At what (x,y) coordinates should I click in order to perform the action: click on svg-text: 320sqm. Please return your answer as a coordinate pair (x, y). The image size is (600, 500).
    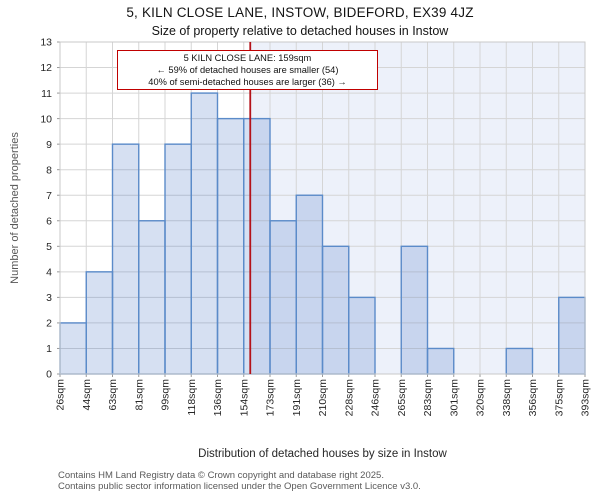
    Looking at the image, I should click on (481, 398).